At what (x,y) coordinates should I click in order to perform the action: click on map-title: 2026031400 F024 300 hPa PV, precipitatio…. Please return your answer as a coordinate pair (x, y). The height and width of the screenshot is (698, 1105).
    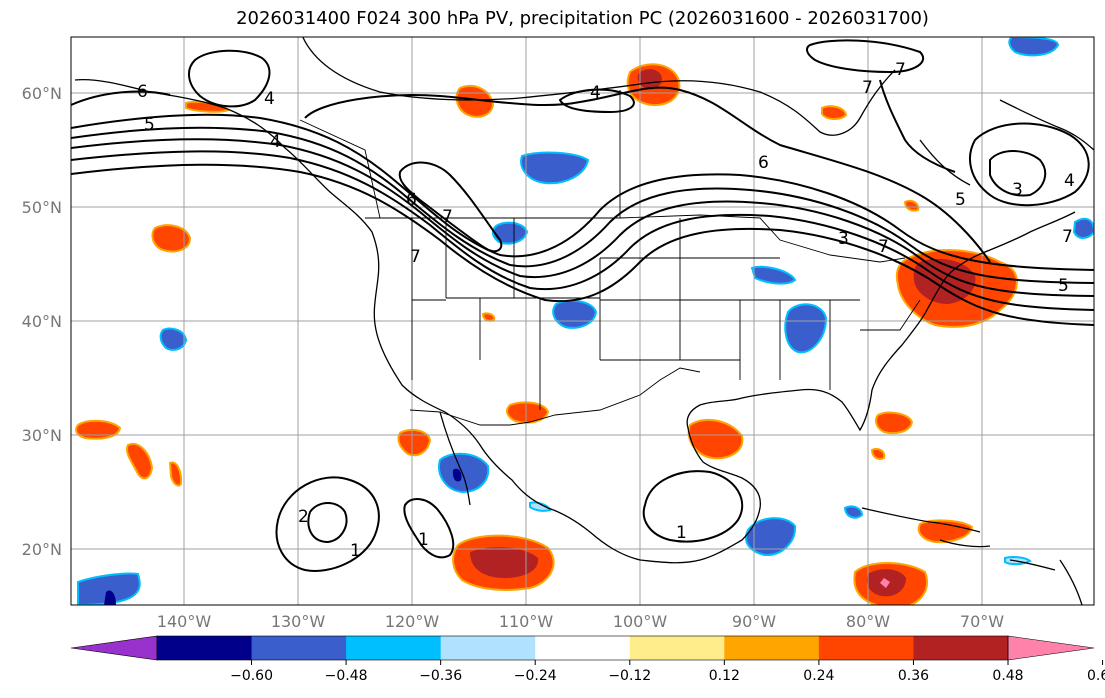
    Looking at the image, I should click on (582, 18).